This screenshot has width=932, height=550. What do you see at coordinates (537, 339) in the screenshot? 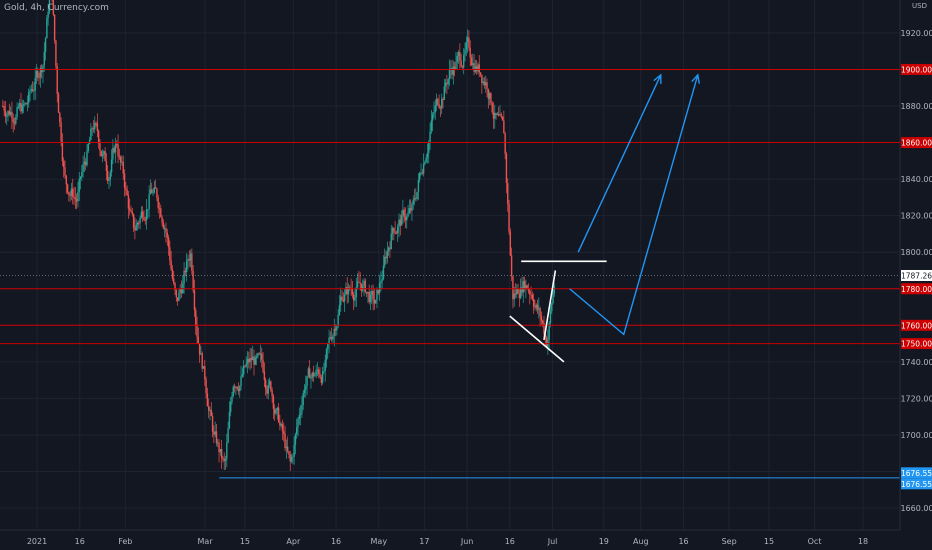
I see `wedge-lower-line` at bounding box center [537, 339].